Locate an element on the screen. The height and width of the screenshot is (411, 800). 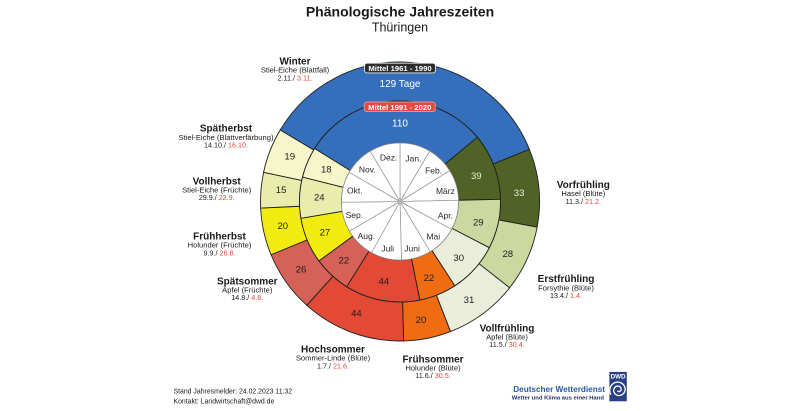
svg-text: 2.11./ 3.11. is located at coordinates (295, 77).